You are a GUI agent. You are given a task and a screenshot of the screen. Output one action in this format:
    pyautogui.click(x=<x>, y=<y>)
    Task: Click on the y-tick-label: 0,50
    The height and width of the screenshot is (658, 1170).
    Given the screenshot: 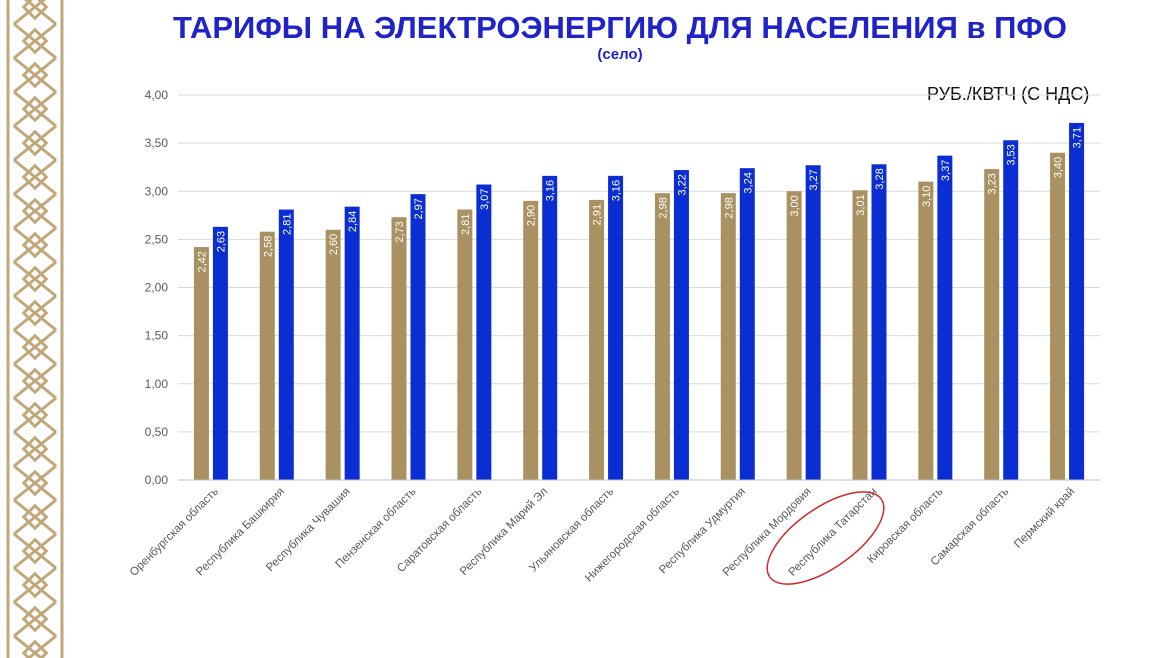 What is the action you would take?
    pyautogui.click(x=157, y=432)
    